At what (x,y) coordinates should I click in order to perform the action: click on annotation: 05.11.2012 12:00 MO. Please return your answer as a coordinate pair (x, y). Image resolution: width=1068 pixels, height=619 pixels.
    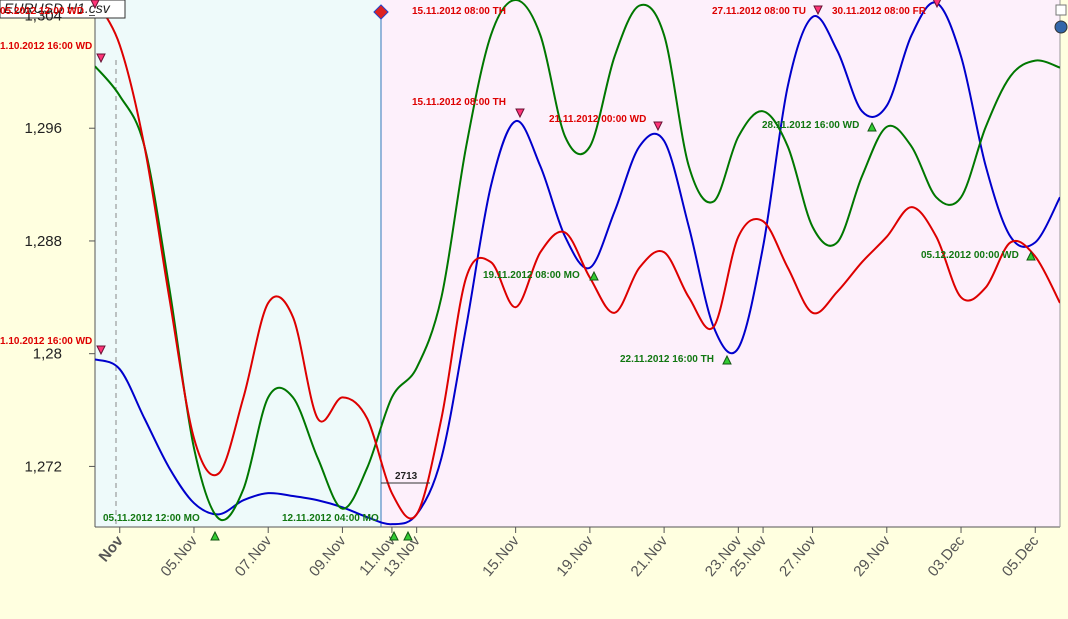
    Looking at the image, I should click on (151, 518).